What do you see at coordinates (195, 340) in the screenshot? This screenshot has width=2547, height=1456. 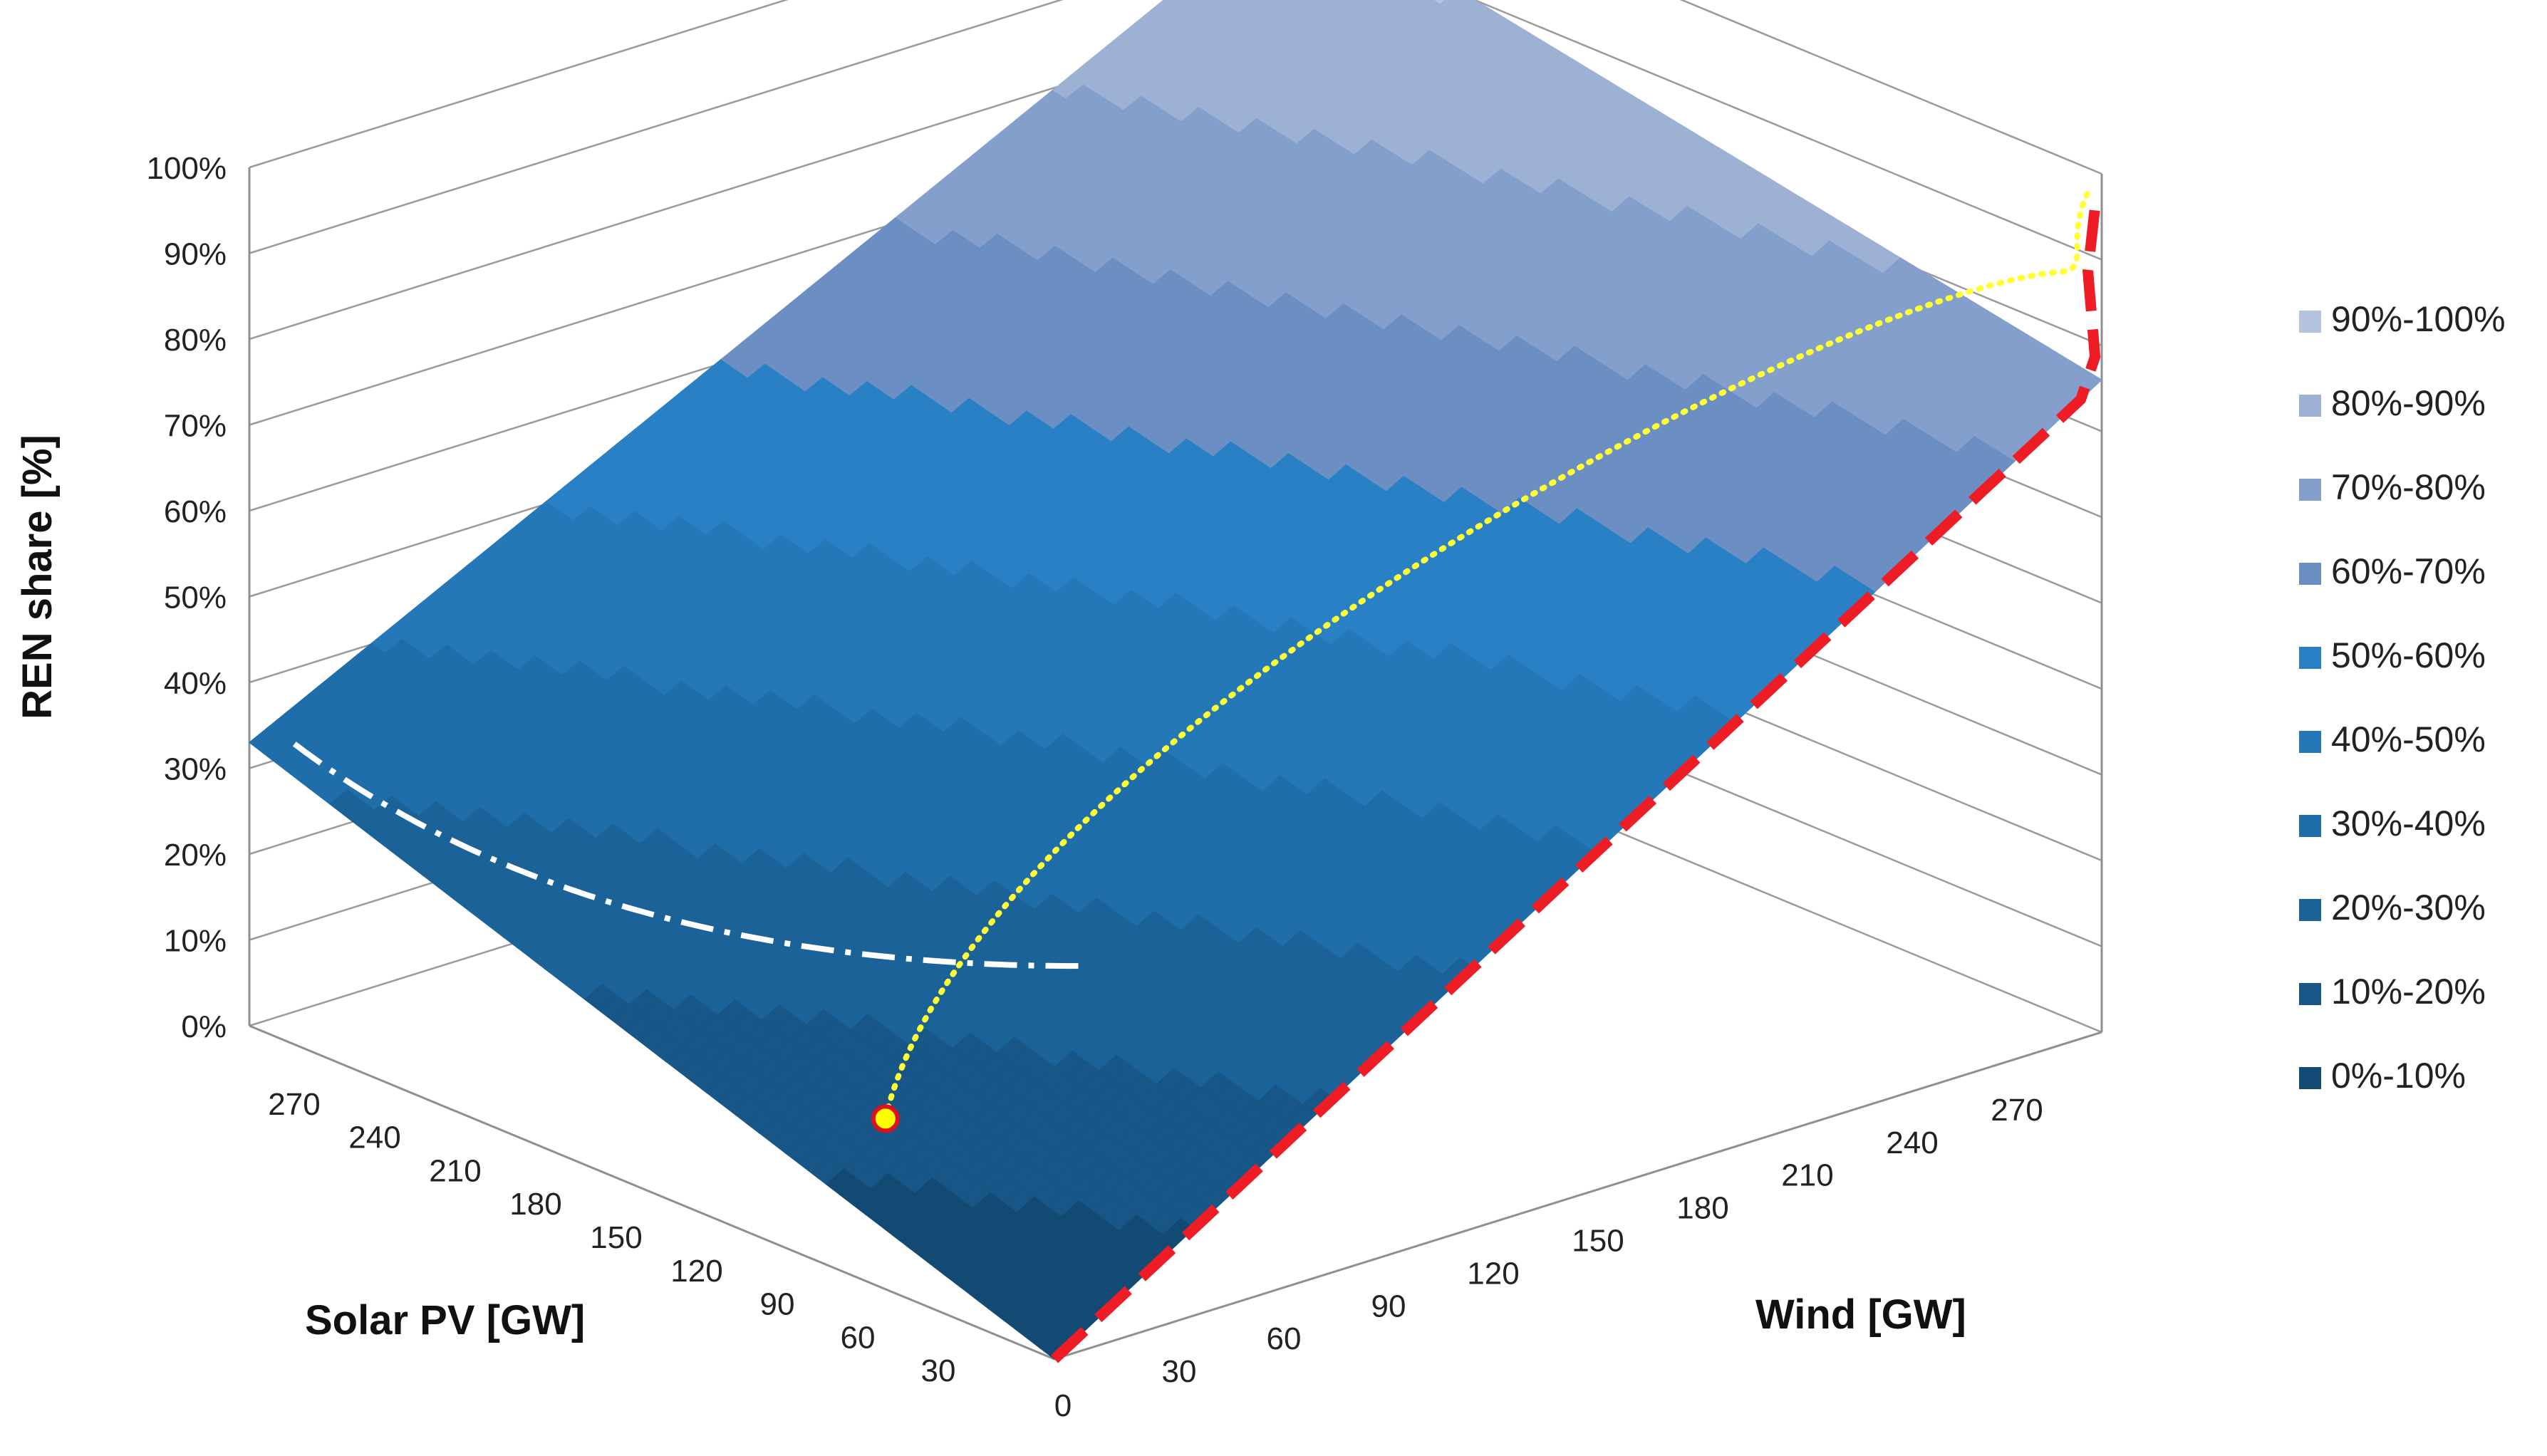 I see `z-tick-label: 80%` at bounding box center [195, 340].